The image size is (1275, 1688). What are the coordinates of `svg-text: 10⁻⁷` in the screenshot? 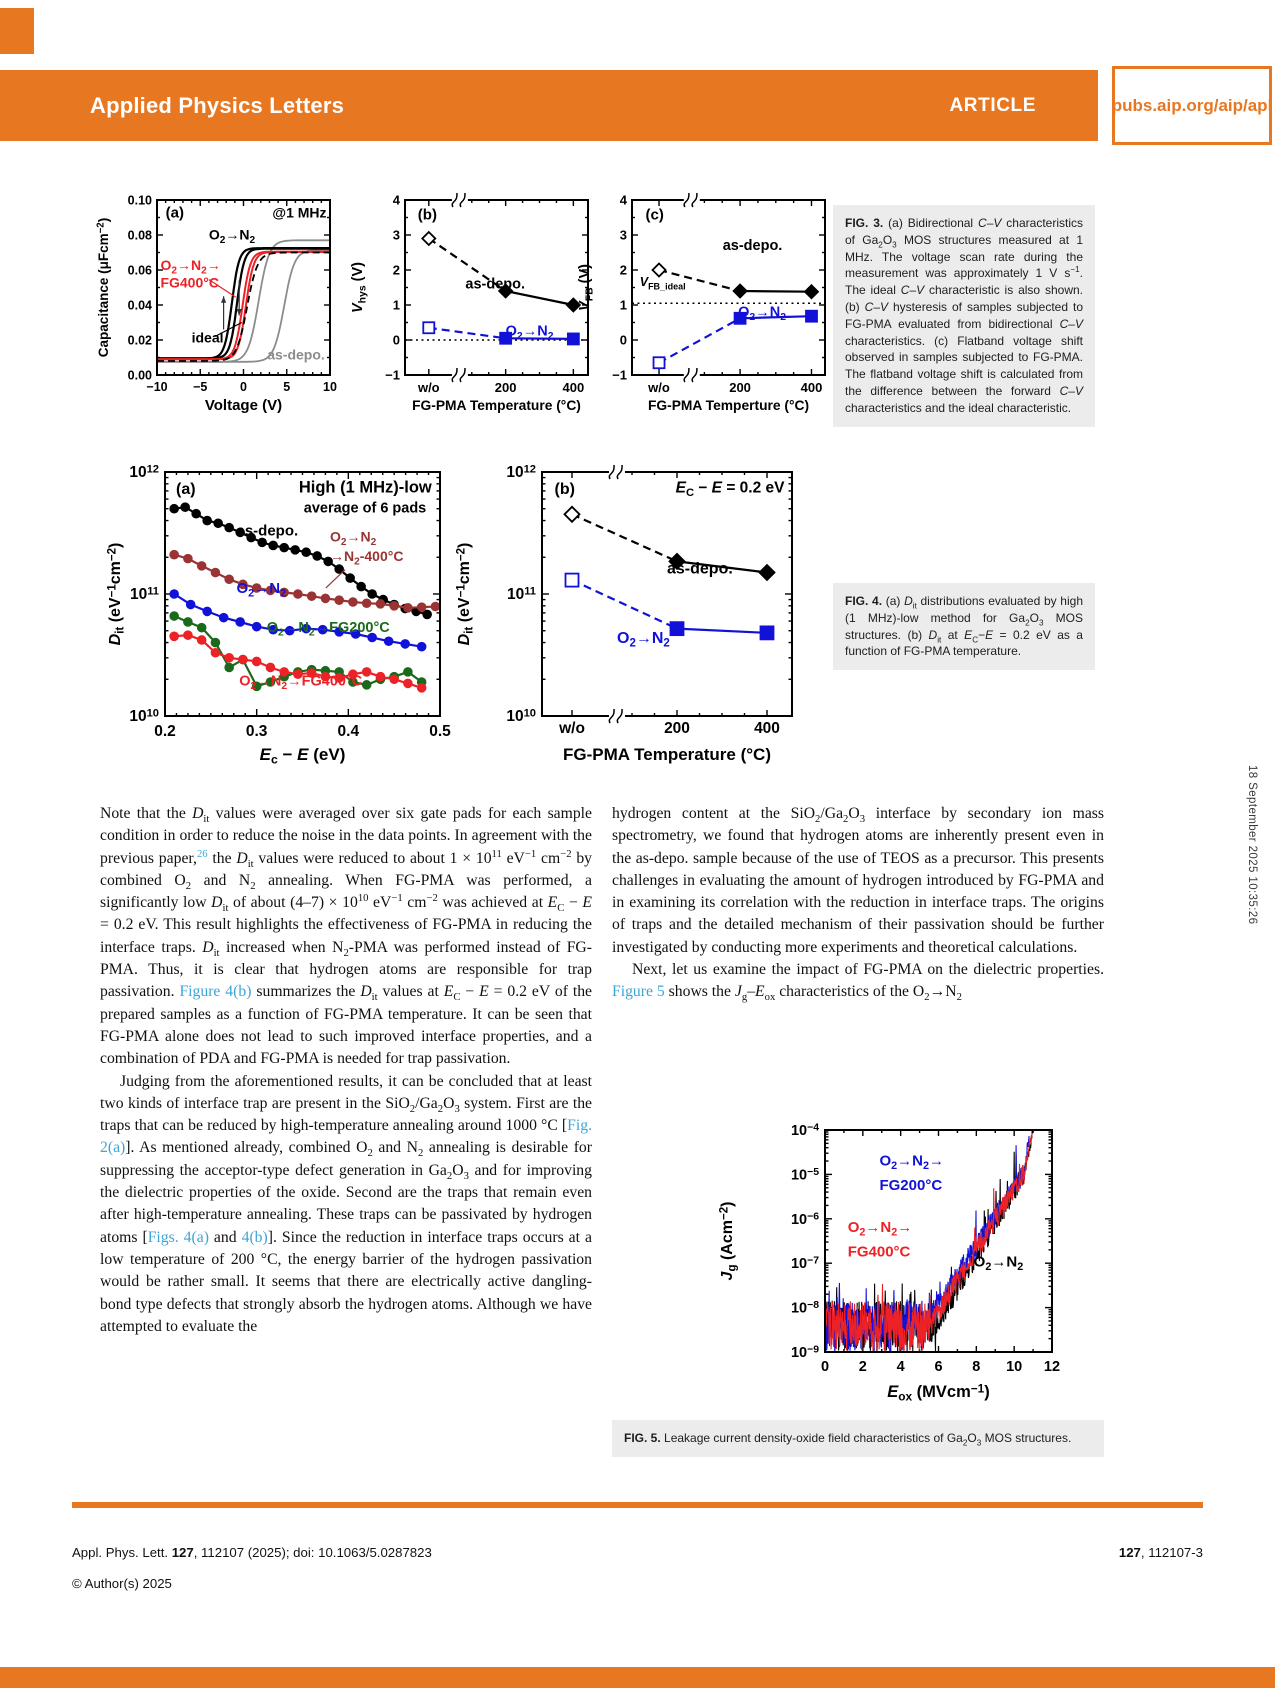 It's located at (805, 1264).